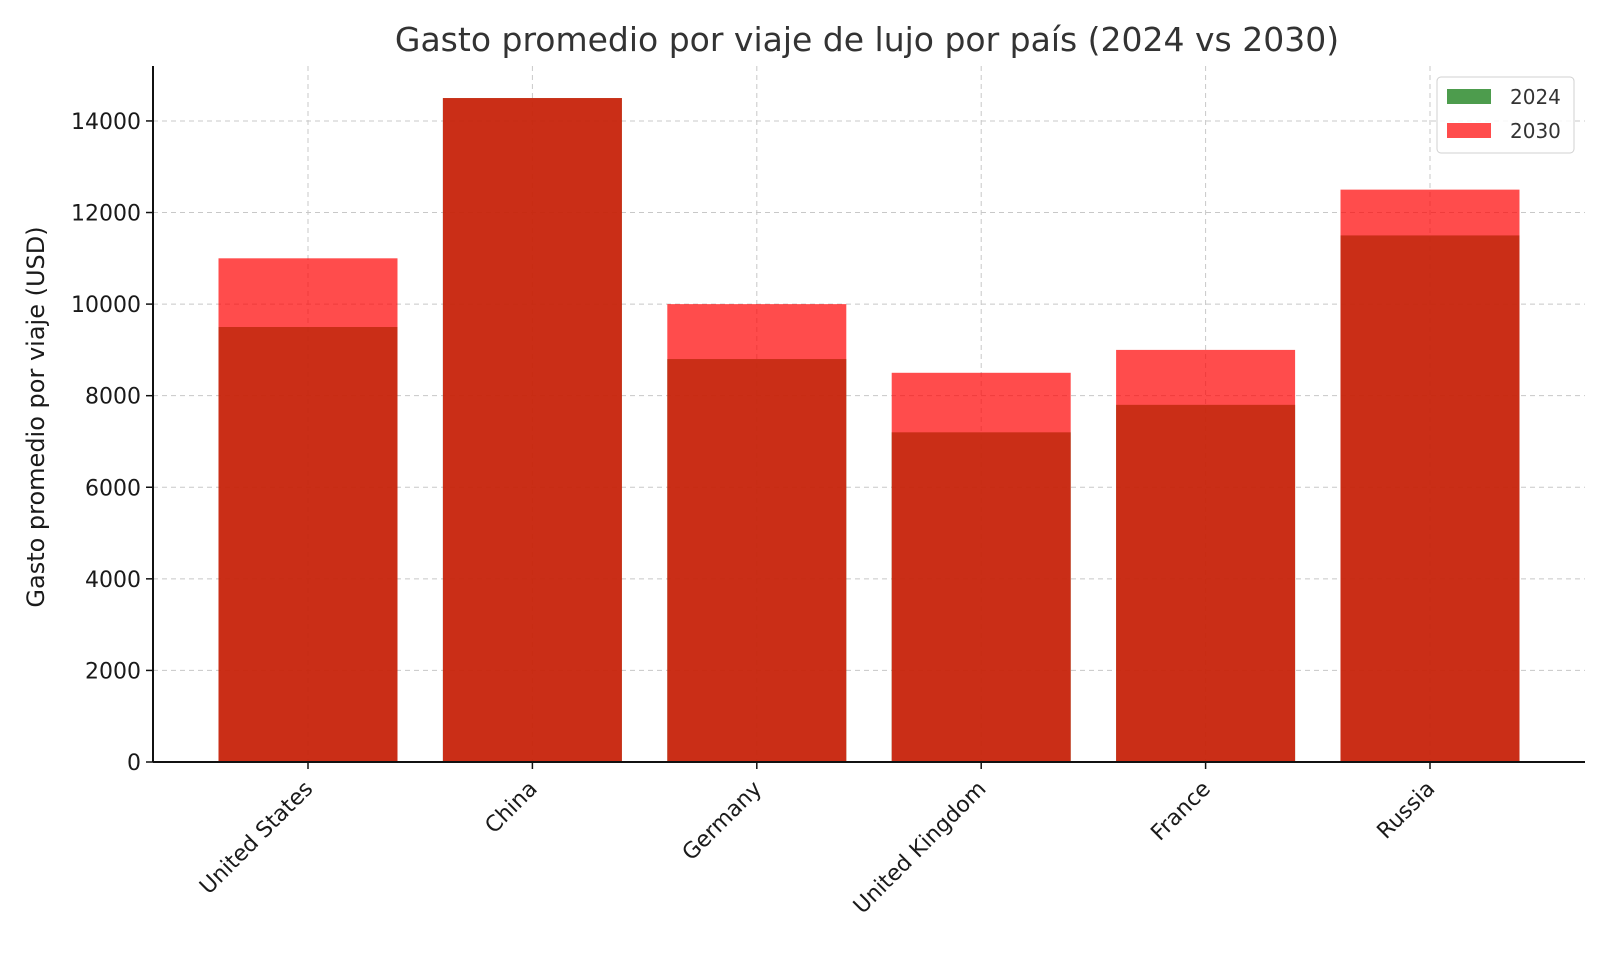 This screenshot has width=1600, height=960. What do you see at coordinates (981, 567) in the screenshot?
I see `bar-2030-united-kingdom` at bounding box center [981, 567].